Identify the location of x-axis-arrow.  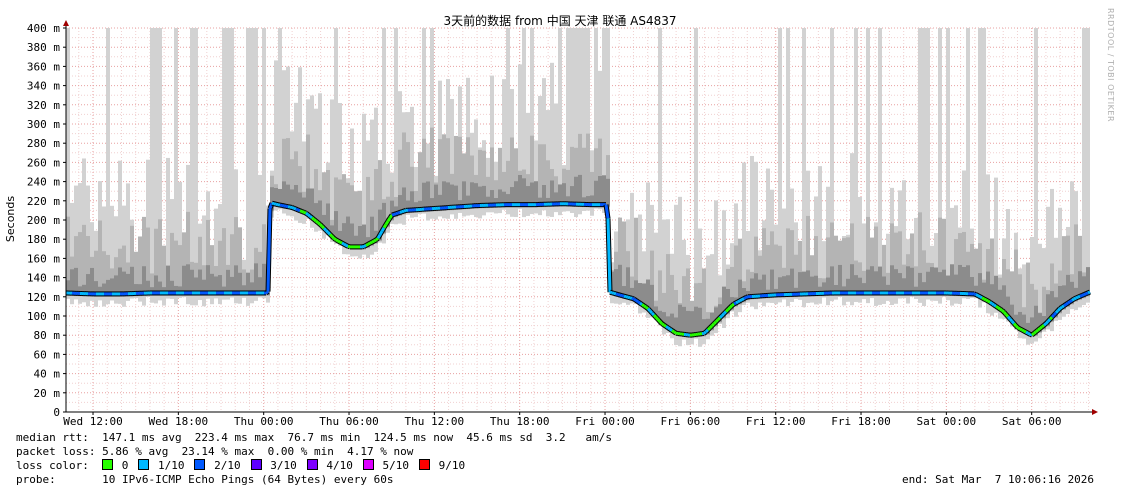
(1095, 412).